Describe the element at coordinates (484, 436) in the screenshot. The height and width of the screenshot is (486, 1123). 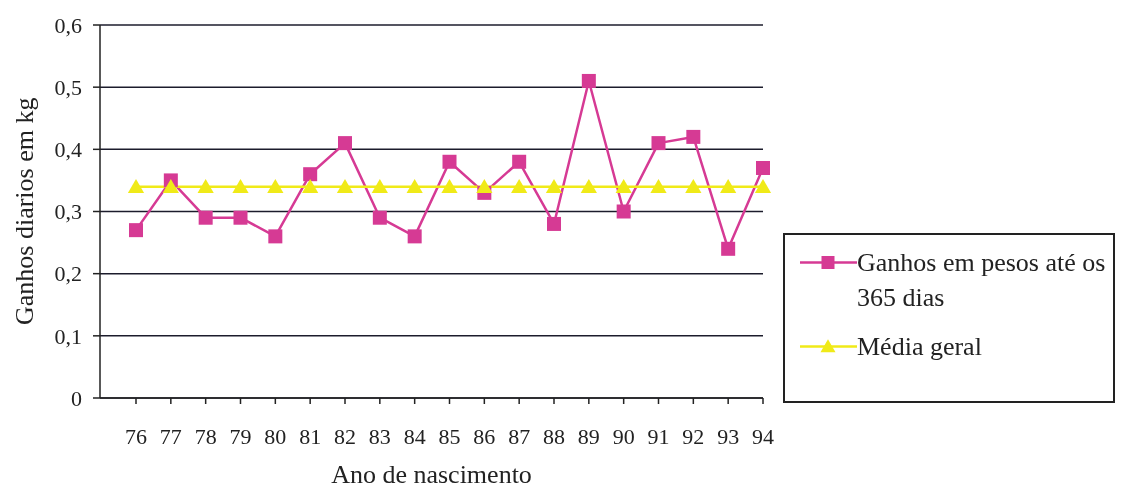
I see `x-tick-label: 86` at that location.